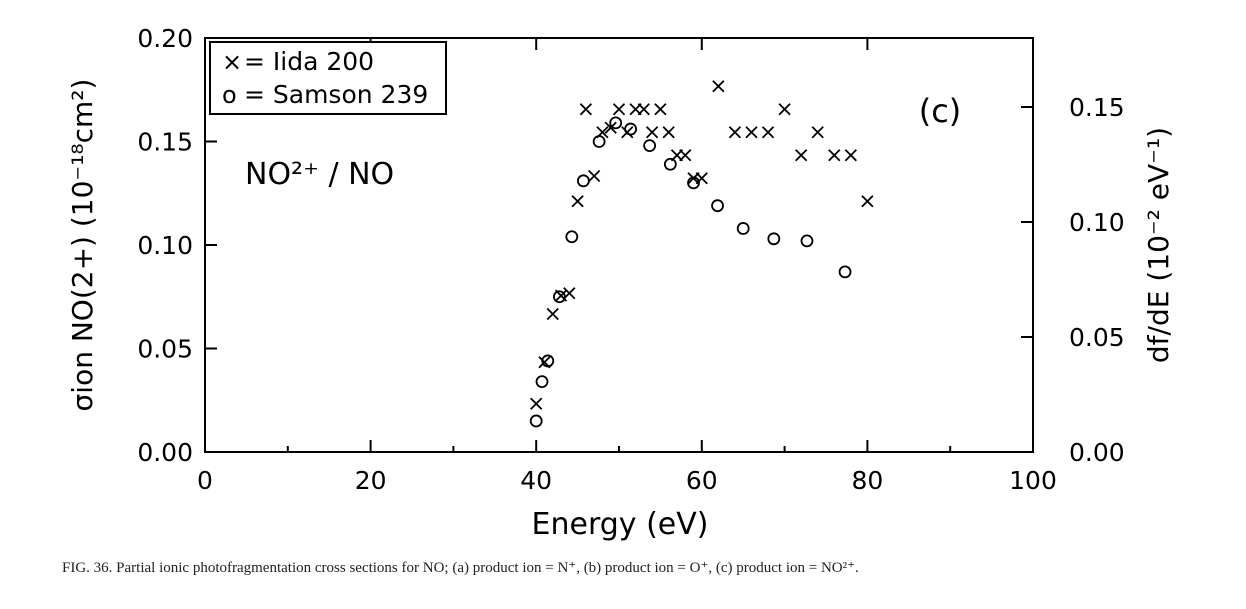  I want to click on x-tick-label: 40, so click(536, 480).